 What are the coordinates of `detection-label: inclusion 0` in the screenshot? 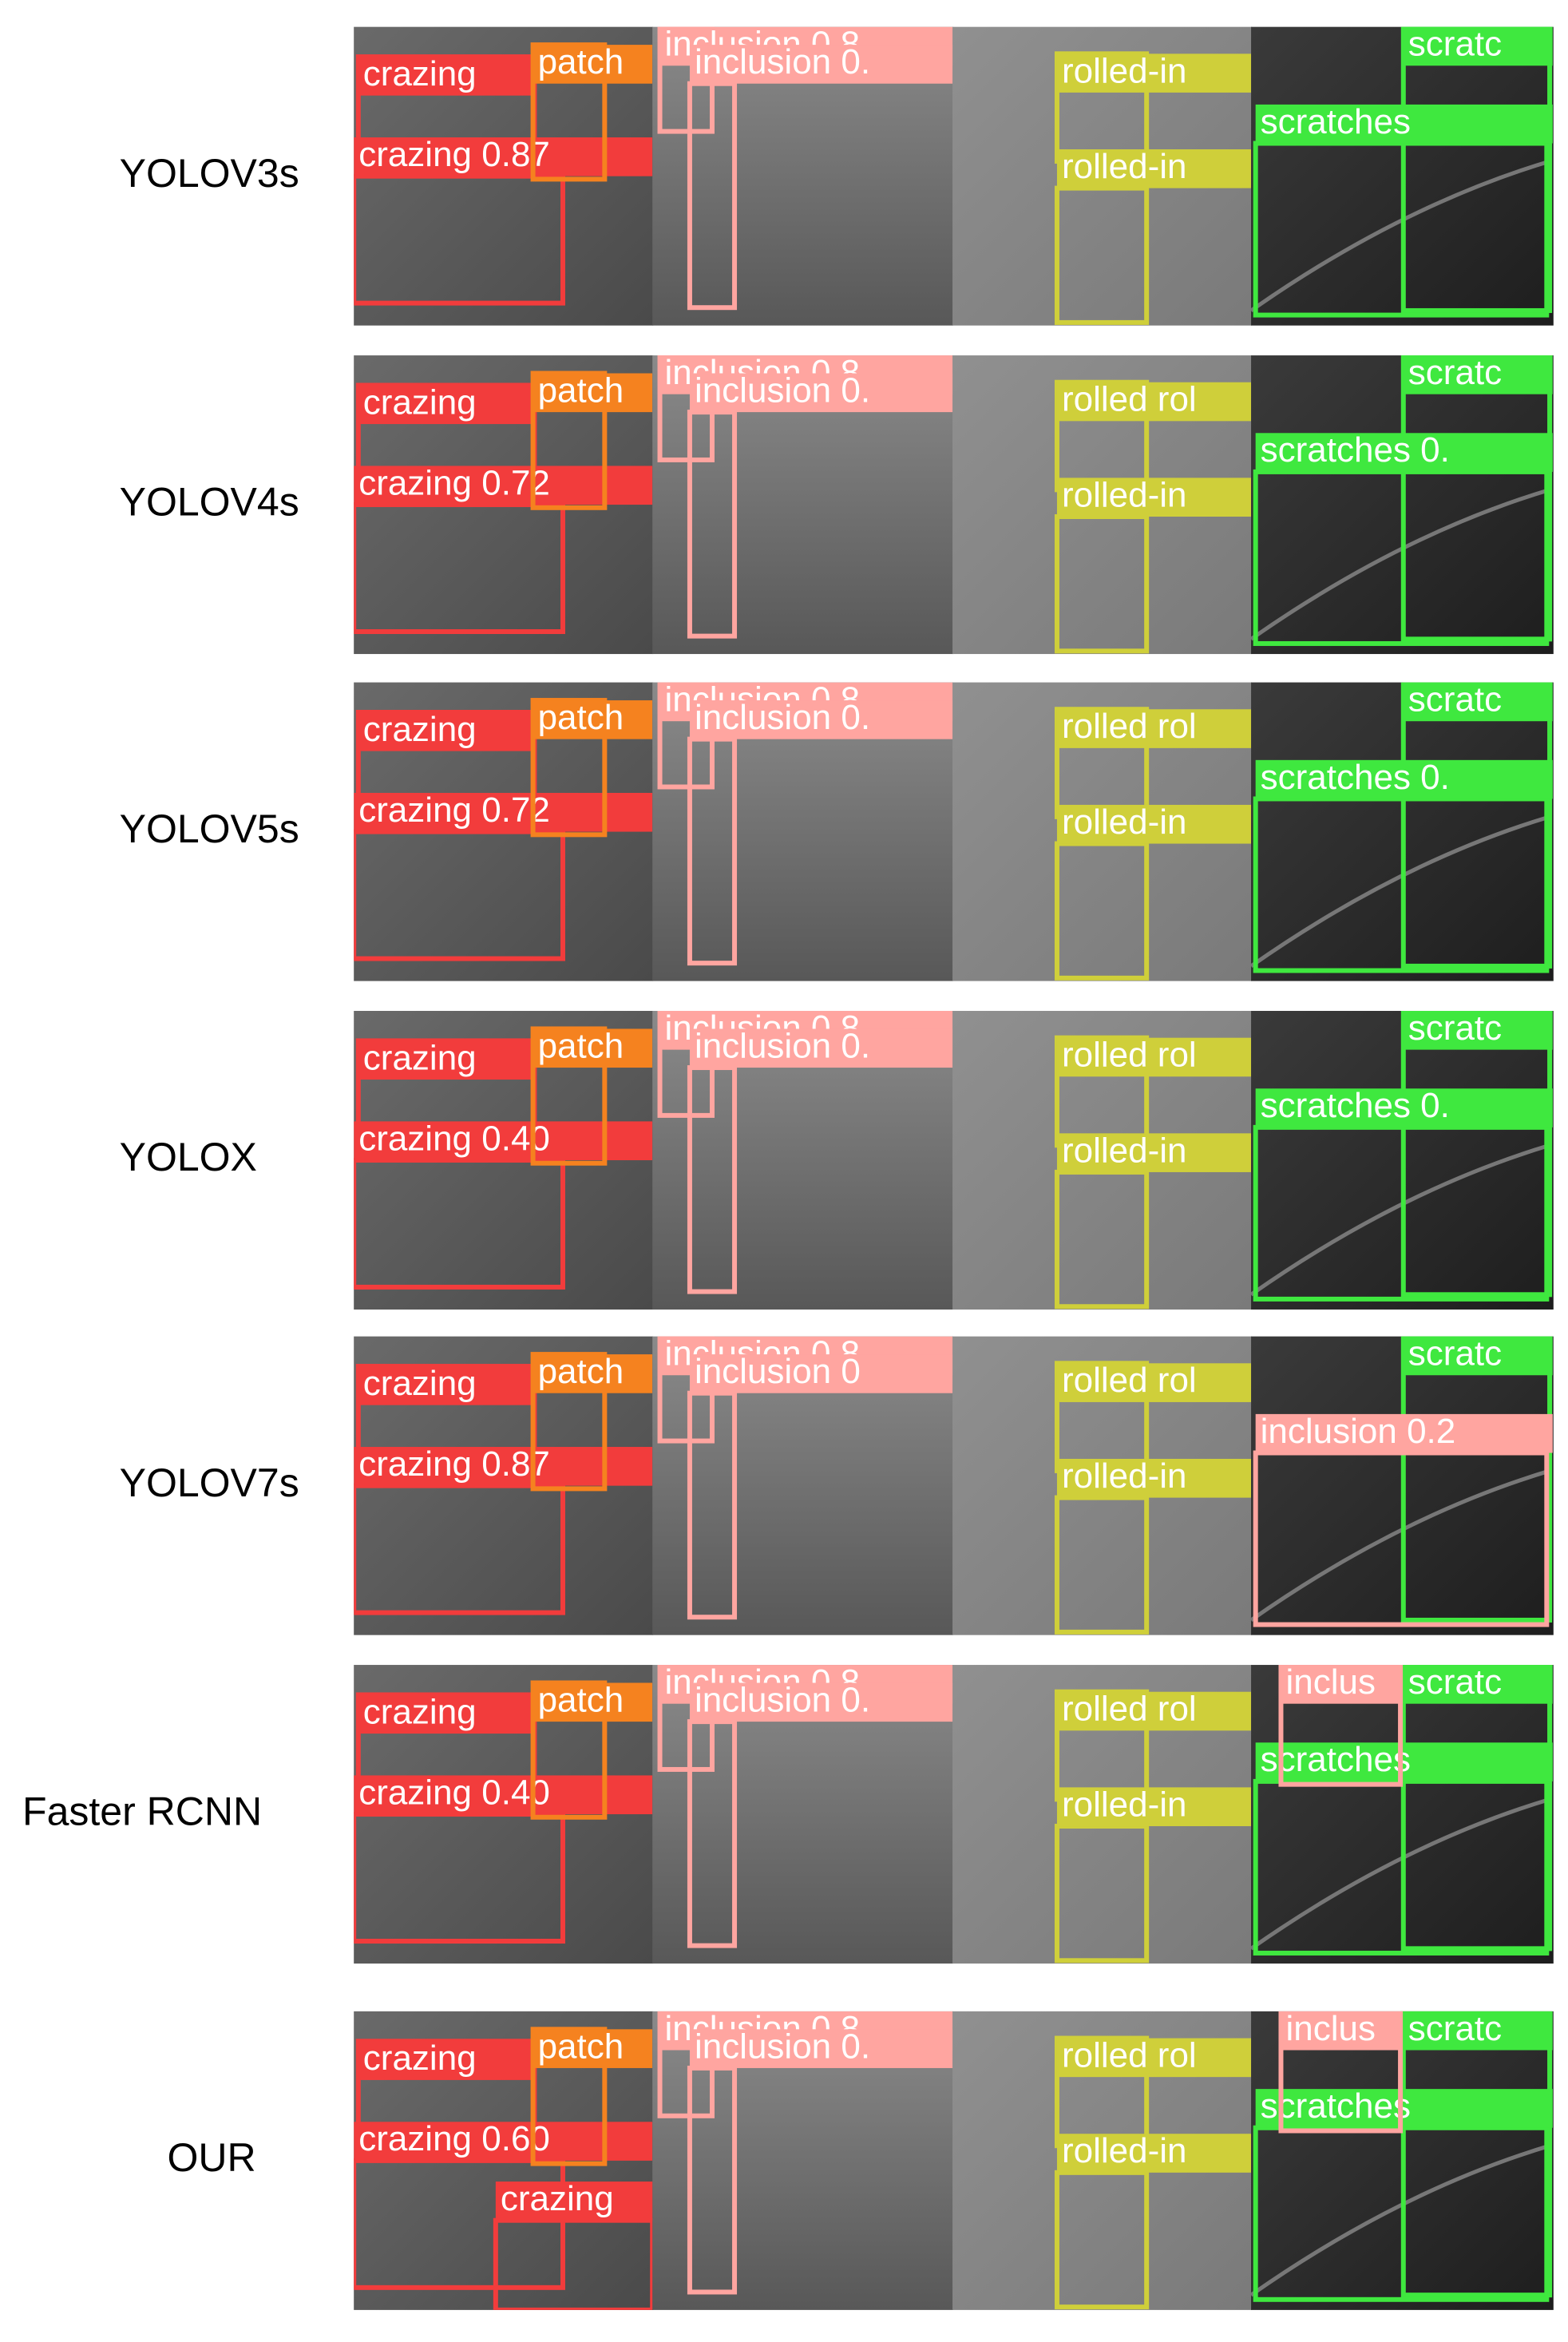 It's located at (778, 1371).